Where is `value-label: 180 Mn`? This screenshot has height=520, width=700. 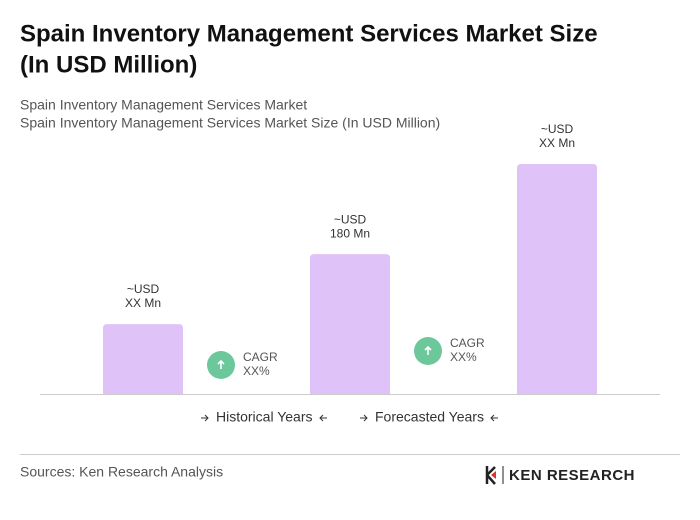
value-label: 180 Mn is located at coordinates (350, 233).